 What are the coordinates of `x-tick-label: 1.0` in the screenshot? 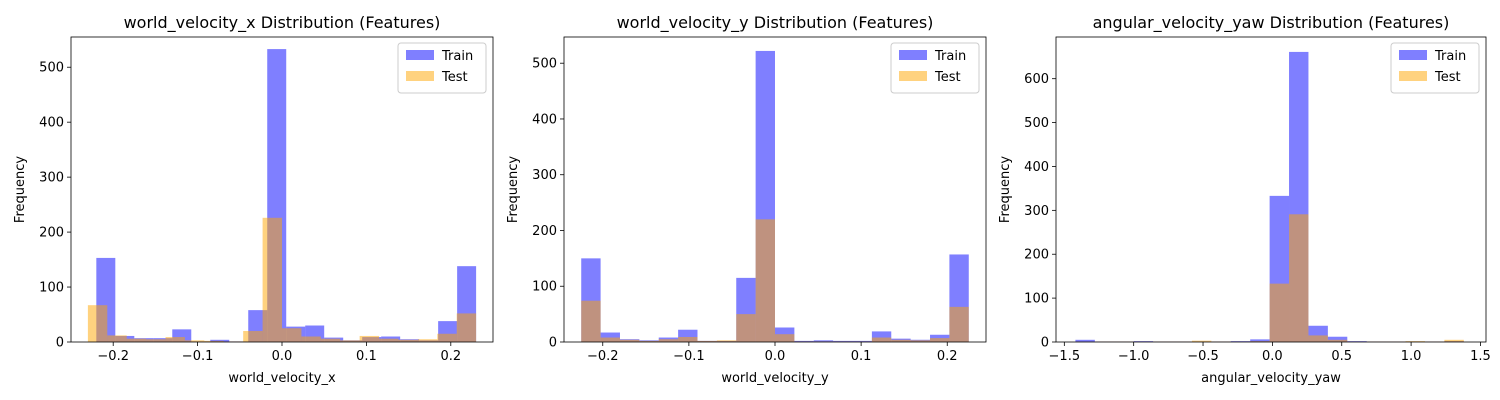 It's located at (1411, 356).